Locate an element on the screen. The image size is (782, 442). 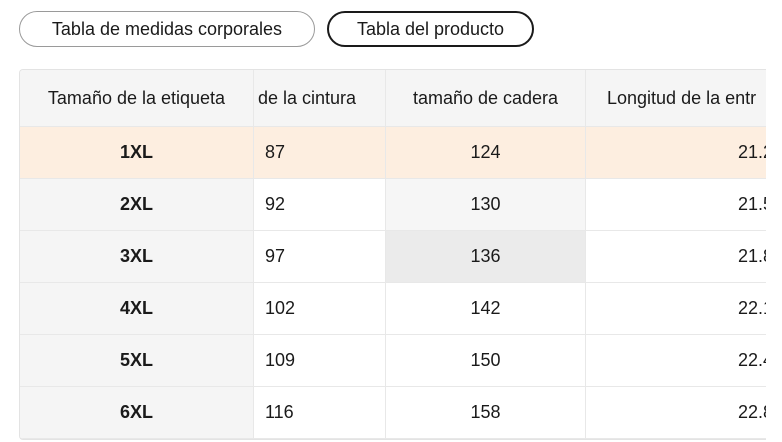
size-label-cell: 4XL is located at coordinates (137, 308).